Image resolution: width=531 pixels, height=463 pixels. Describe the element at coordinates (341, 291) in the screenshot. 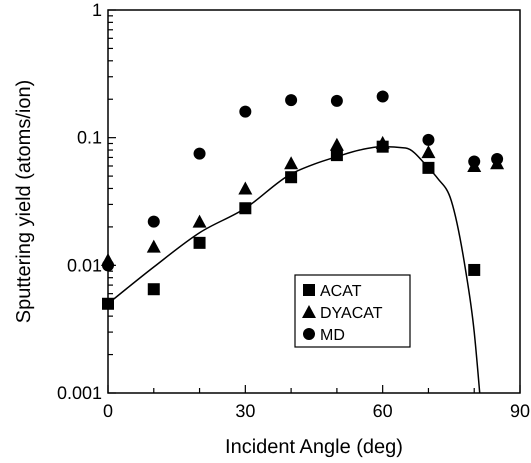

I see `legend-label: ACAT` at that location.